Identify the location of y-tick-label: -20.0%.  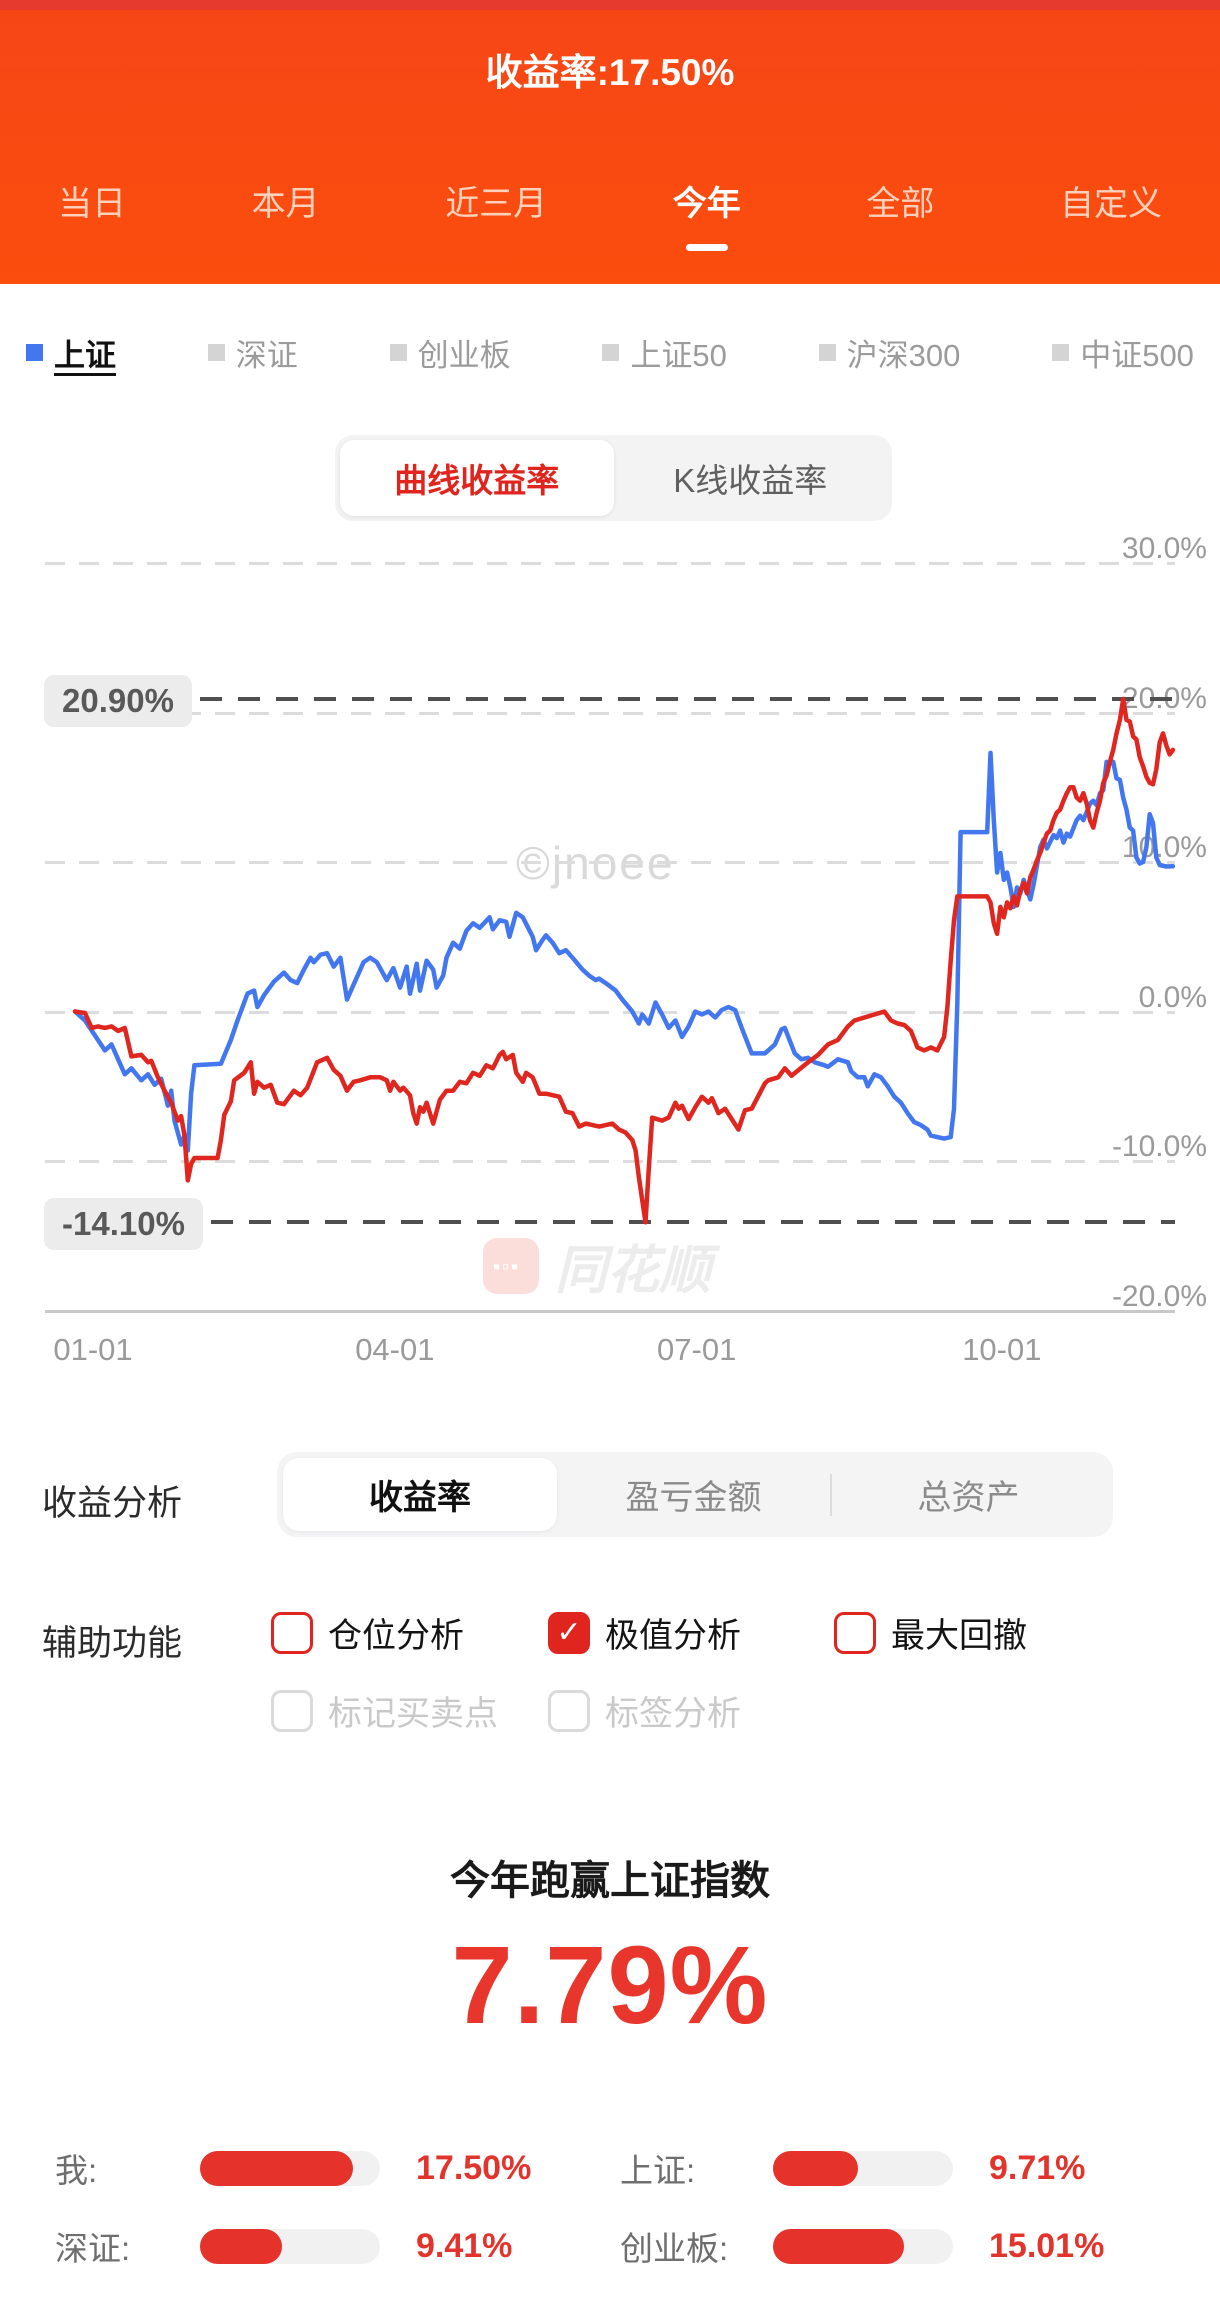
(1159, 1296).